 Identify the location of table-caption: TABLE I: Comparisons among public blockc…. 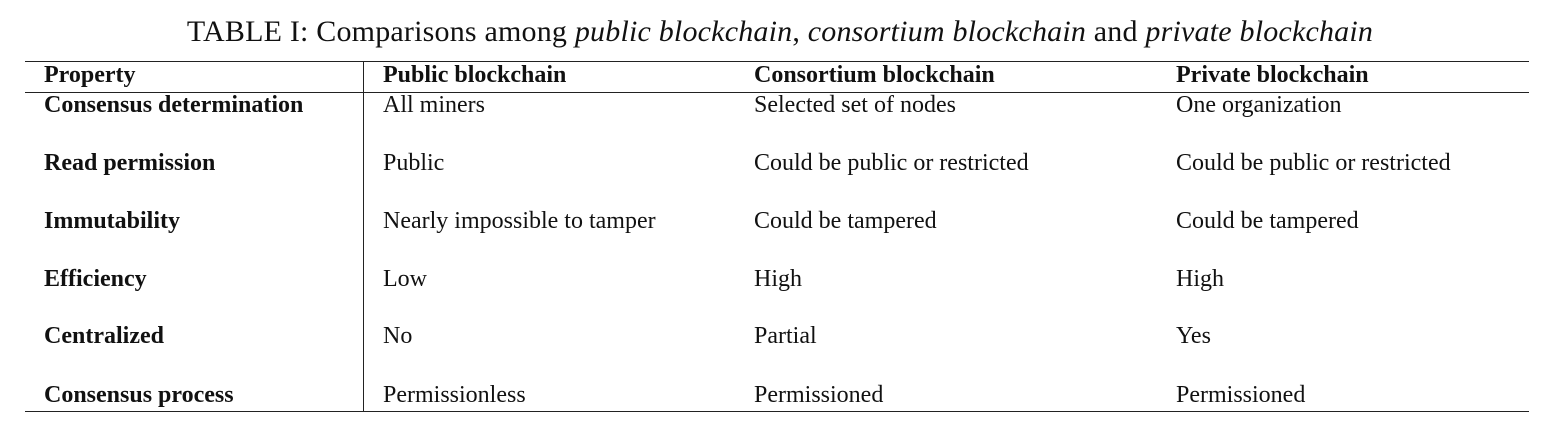
(772, 32).